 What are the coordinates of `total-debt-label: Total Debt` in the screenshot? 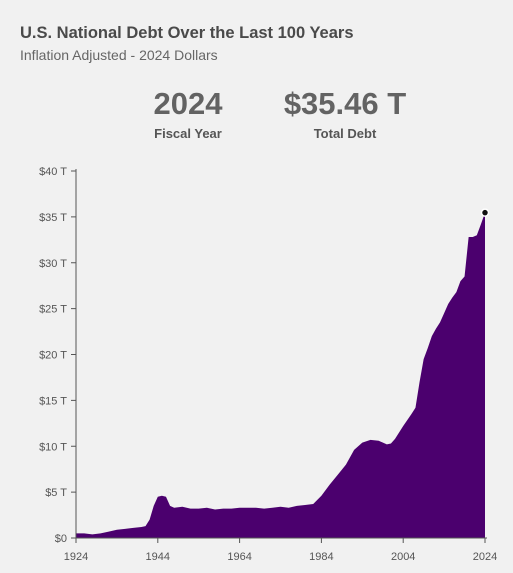 It's located at (345, 133).